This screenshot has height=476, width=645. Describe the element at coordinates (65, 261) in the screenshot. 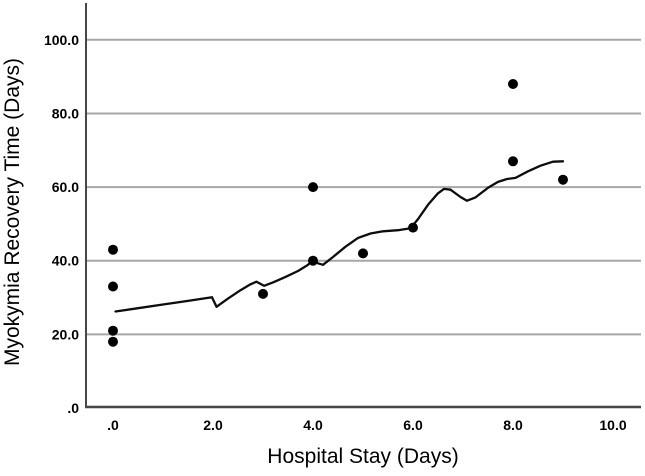

I see `y-tick-label: 40.0` at that location.